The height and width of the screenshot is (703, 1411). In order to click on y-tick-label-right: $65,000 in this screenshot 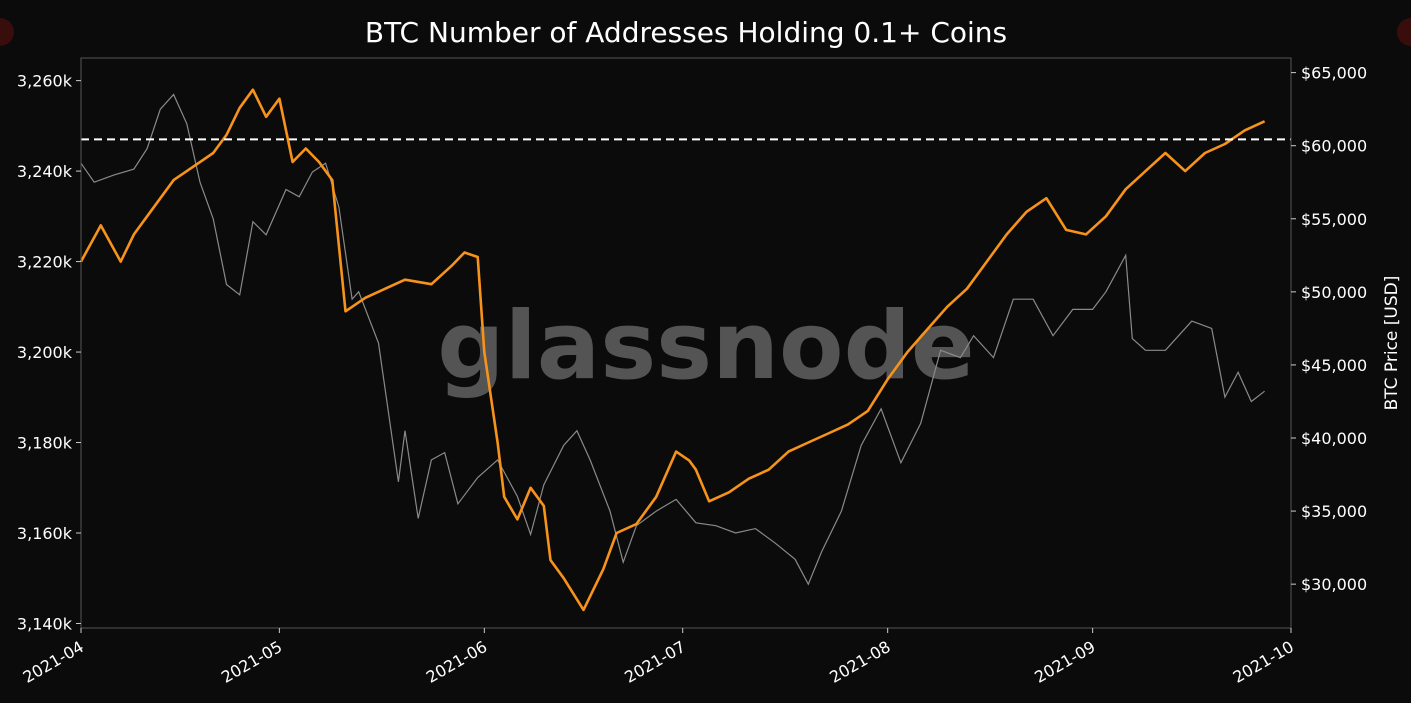, I will do `click(1334, 73)`.